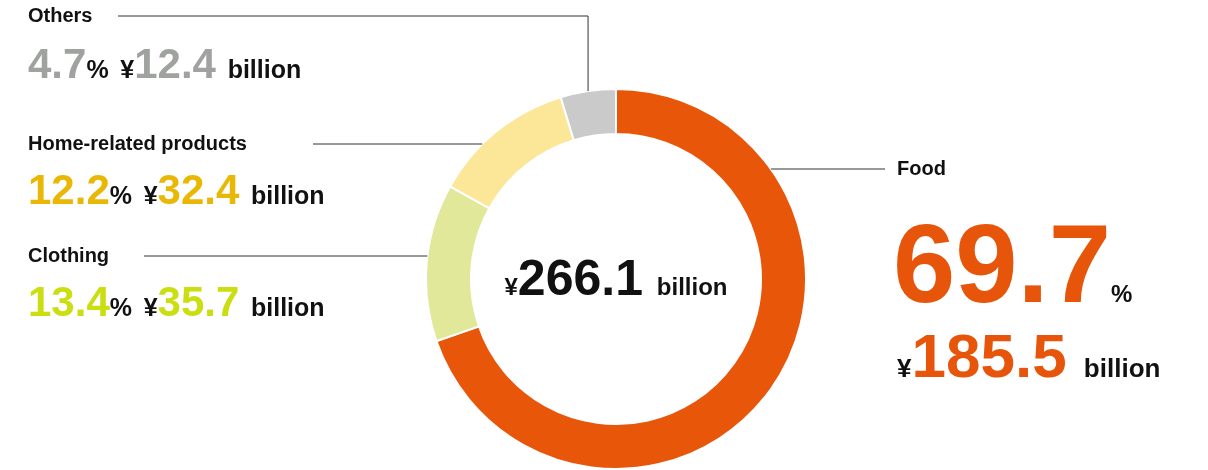  Describe the element at coordinates (176, 301) in the screenshot. I see `data-label: 13.4% ¥35.7 billion` at that location.